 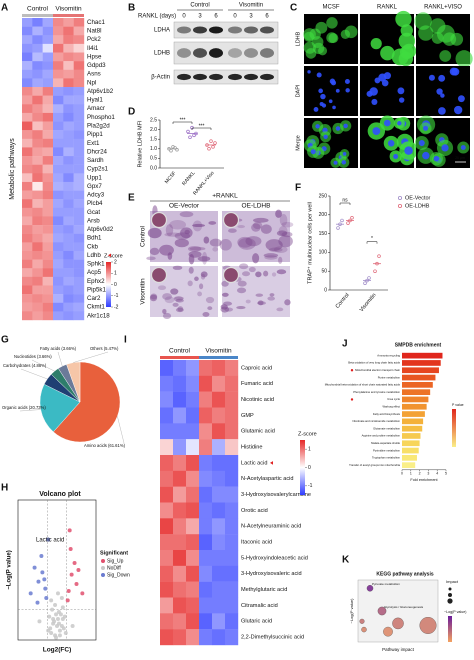 What do you see at coordinates (345, 200) in the screenshot?
I see `sig-label: ns` at bounding box center [345, 200].